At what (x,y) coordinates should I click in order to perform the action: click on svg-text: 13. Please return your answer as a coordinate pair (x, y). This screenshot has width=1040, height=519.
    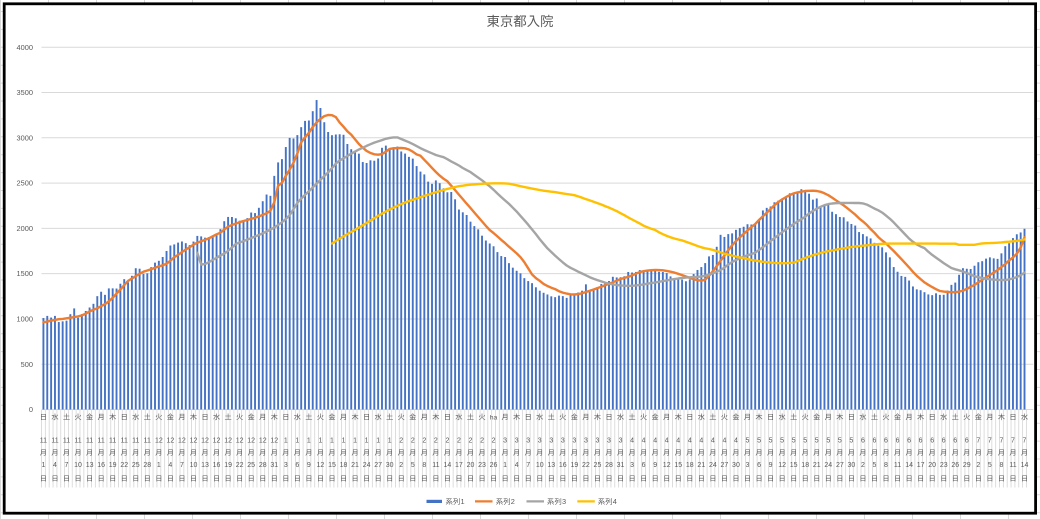
    Looking at the image, I should click on (90, 465).